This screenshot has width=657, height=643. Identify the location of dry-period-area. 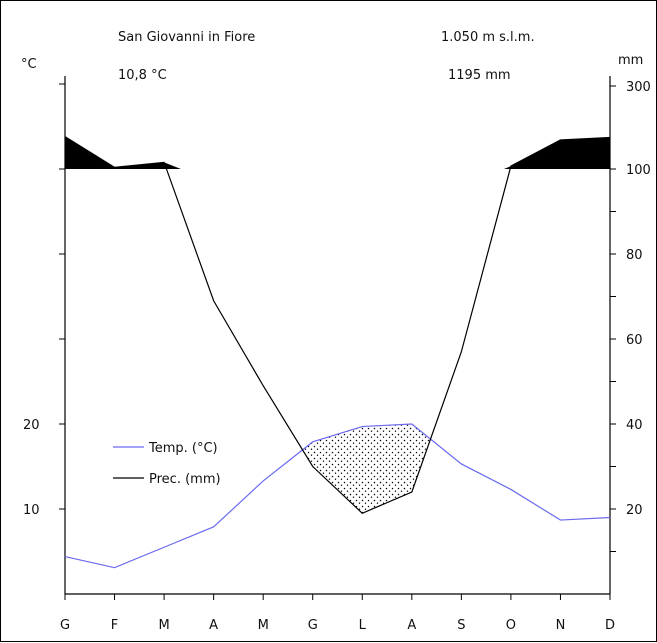
(366, 469).